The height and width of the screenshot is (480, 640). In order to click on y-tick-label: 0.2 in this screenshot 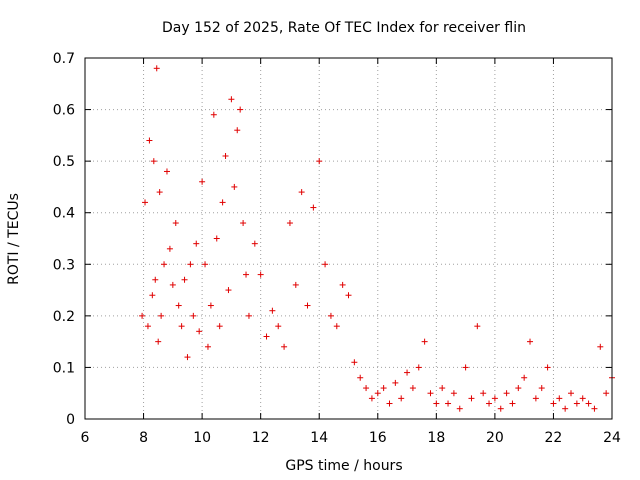, I will do `click(64, 317)`.